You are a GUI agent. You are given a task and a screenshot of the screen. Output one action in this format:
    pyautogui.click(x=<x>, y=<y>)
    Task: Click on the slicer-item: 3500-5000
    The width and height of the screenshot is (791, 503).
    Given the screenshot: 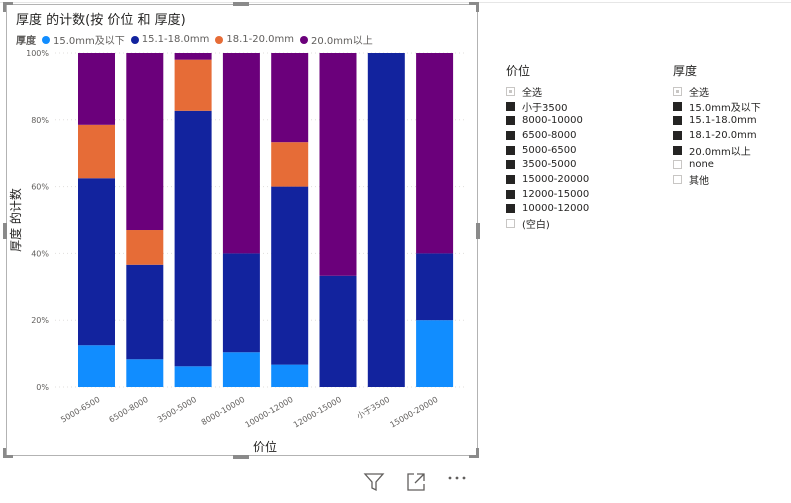 What is the action you would take?
    pyautogui.click(x=547, y=164)
    